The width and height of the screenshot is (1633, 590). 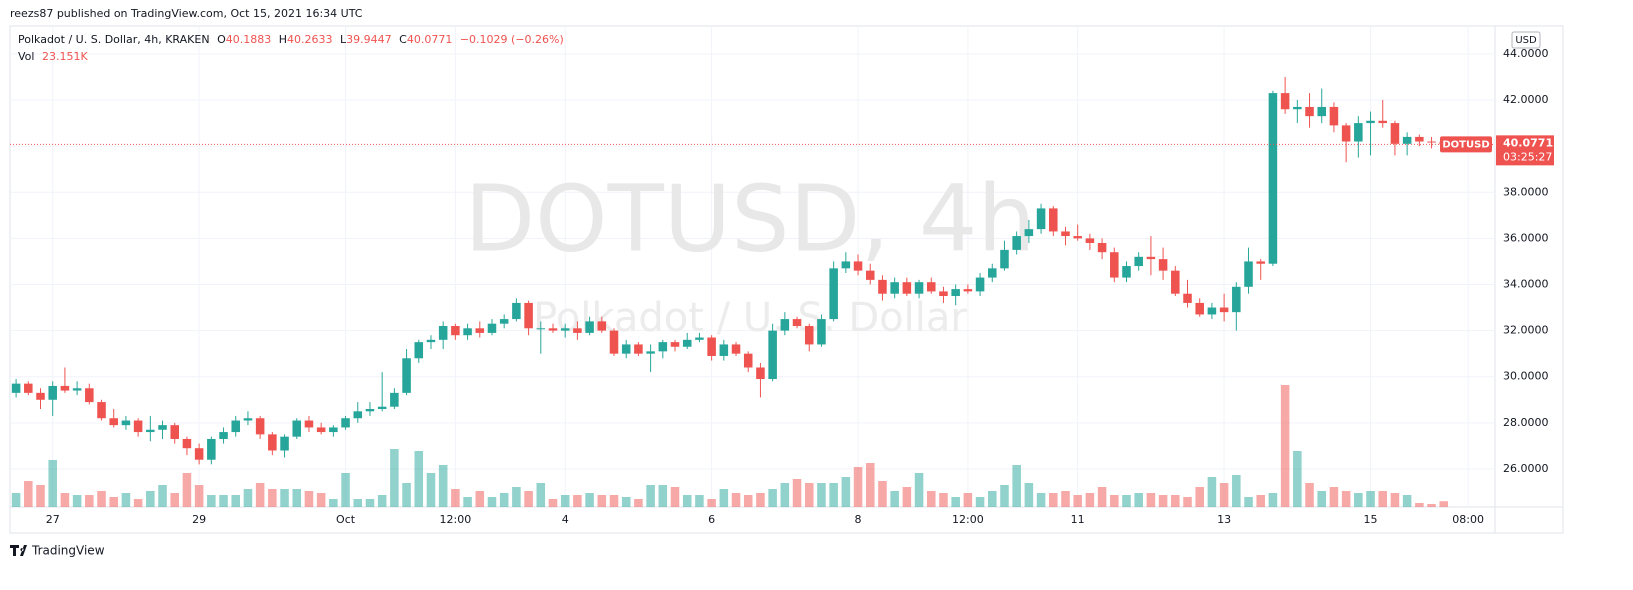 What do you see at coordinates (1224, 519) in the screenshot?
I see `x-tick-label: 13` at bounding box center [1224, 519].